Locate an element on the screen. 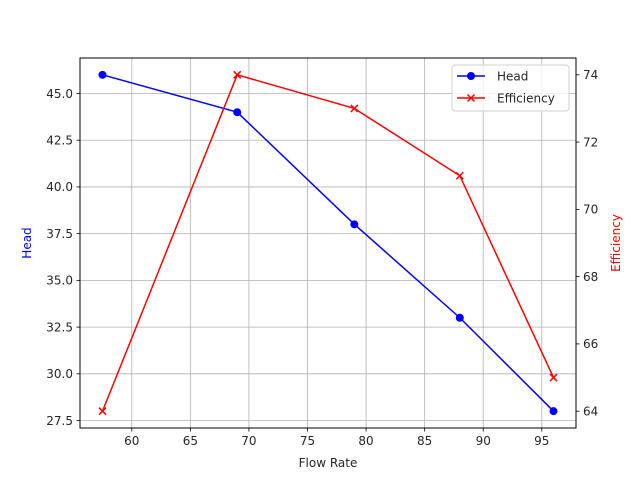  legend: Head Efficiency is located at coordinates (510, 88).